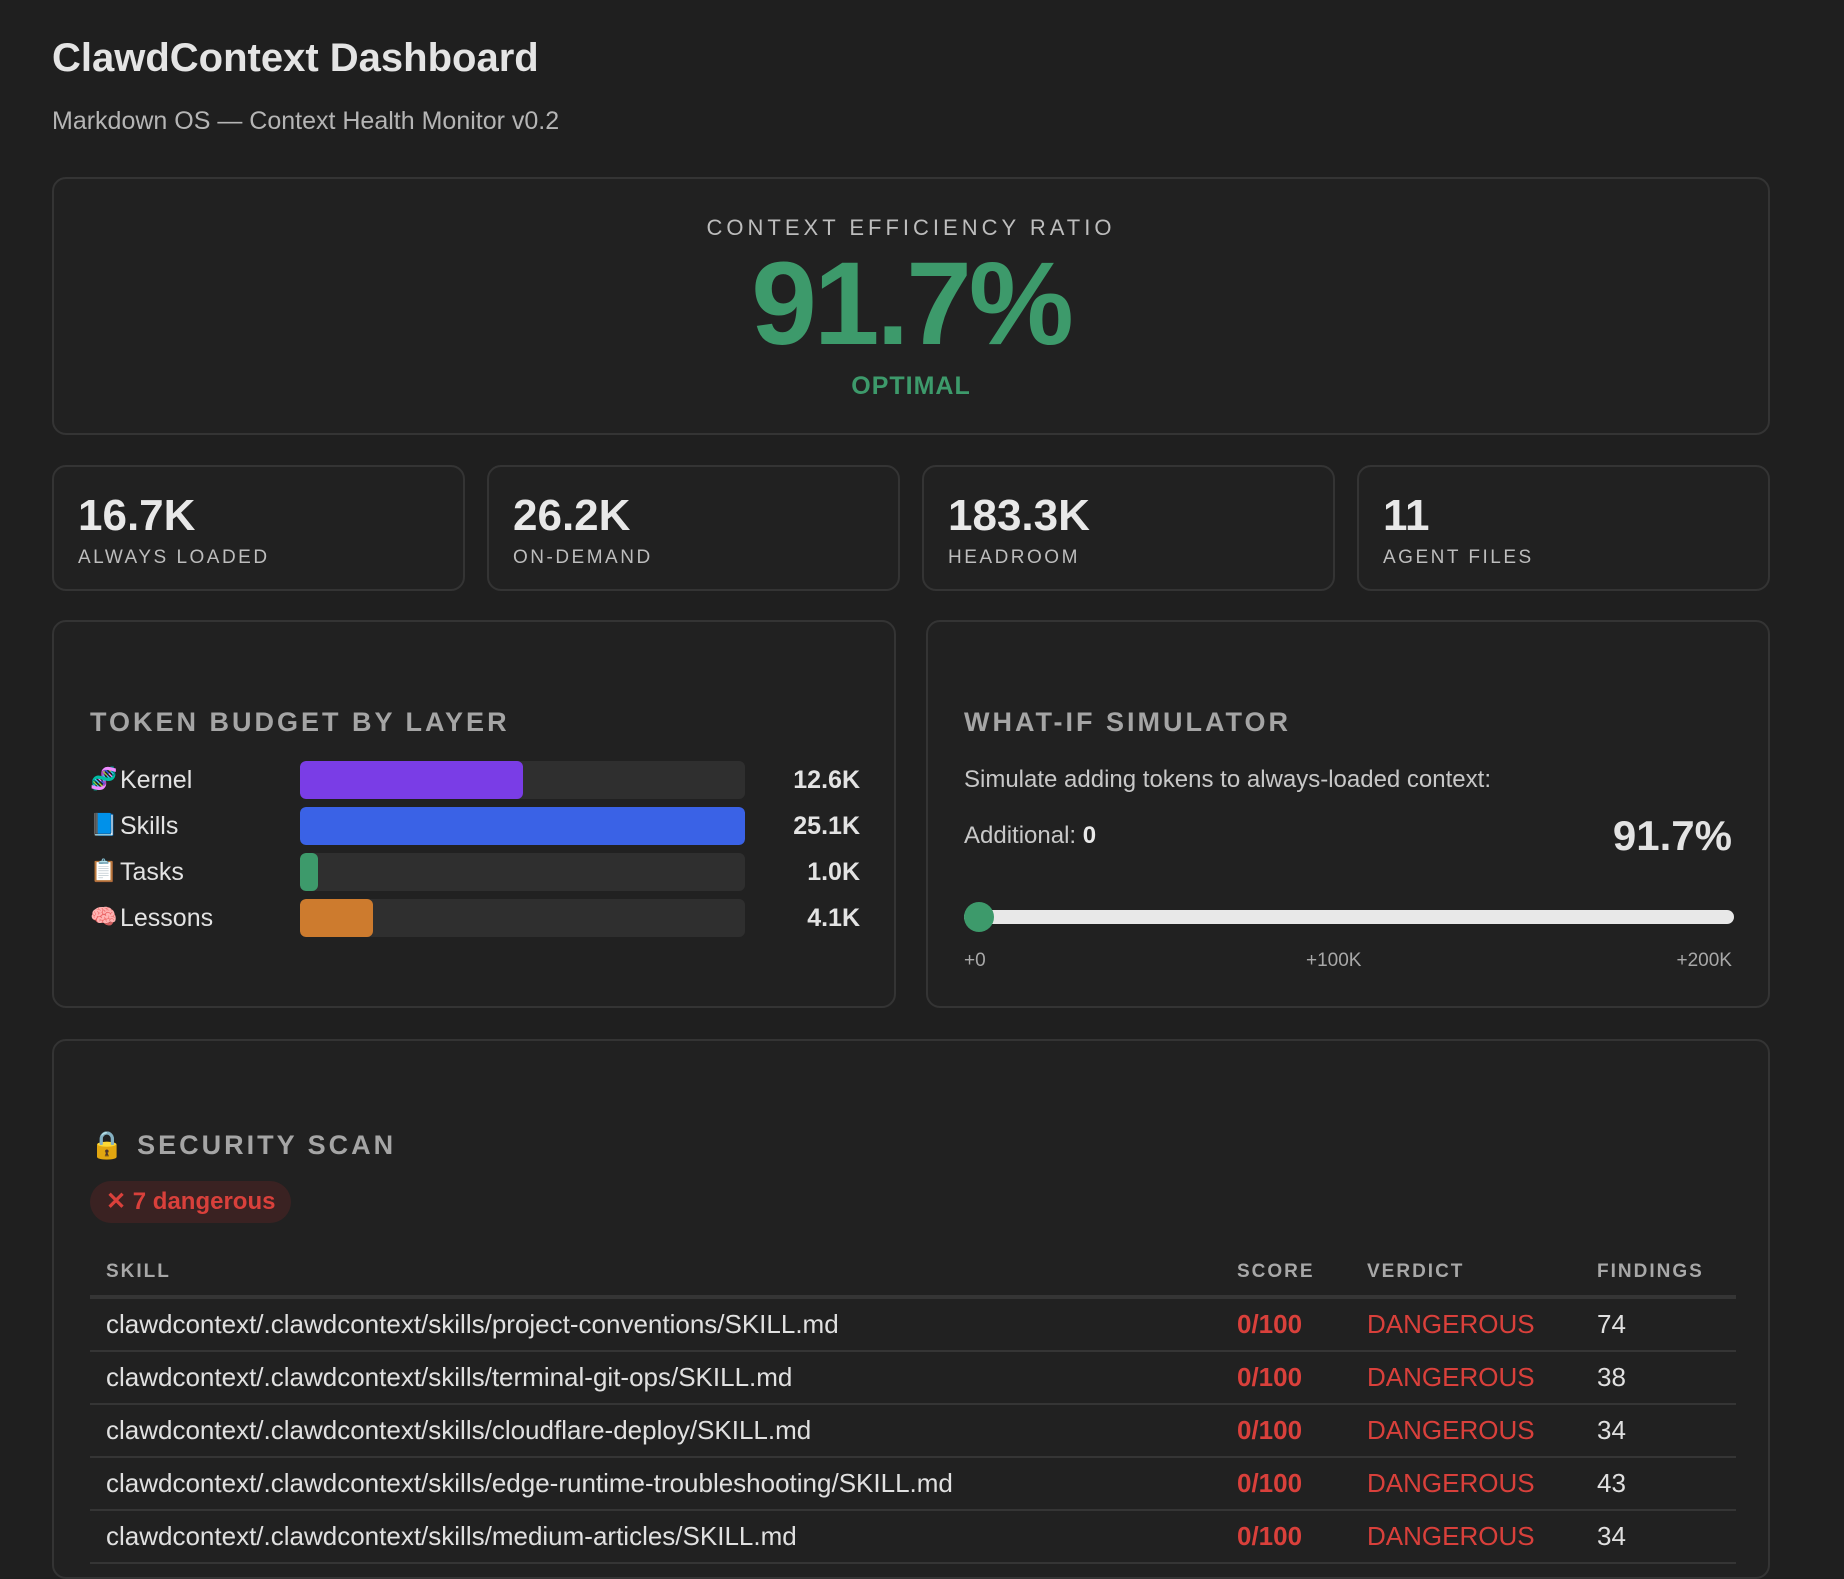 This screenshot has width=1844, height=1579. I want to click on additional-readout: Additional: 0, so click(1030, 836).